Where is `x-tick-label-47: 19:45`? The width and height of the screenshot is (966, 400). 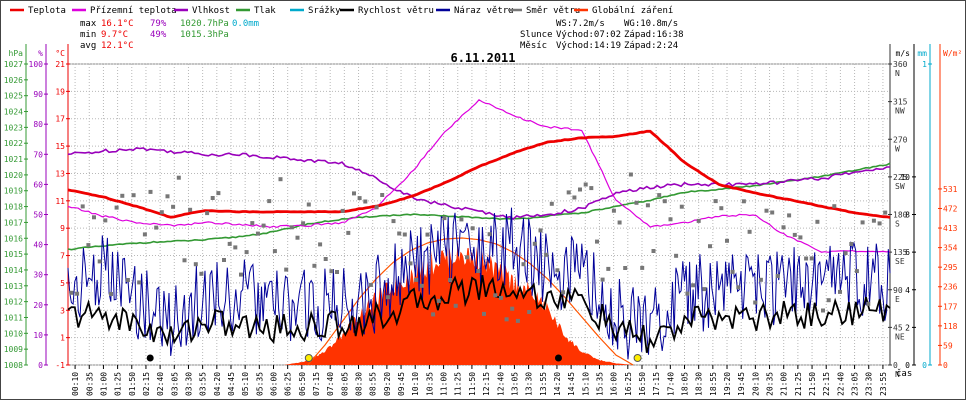
x-tick-label-47: 19:45 is located at coordinates (741, 384).